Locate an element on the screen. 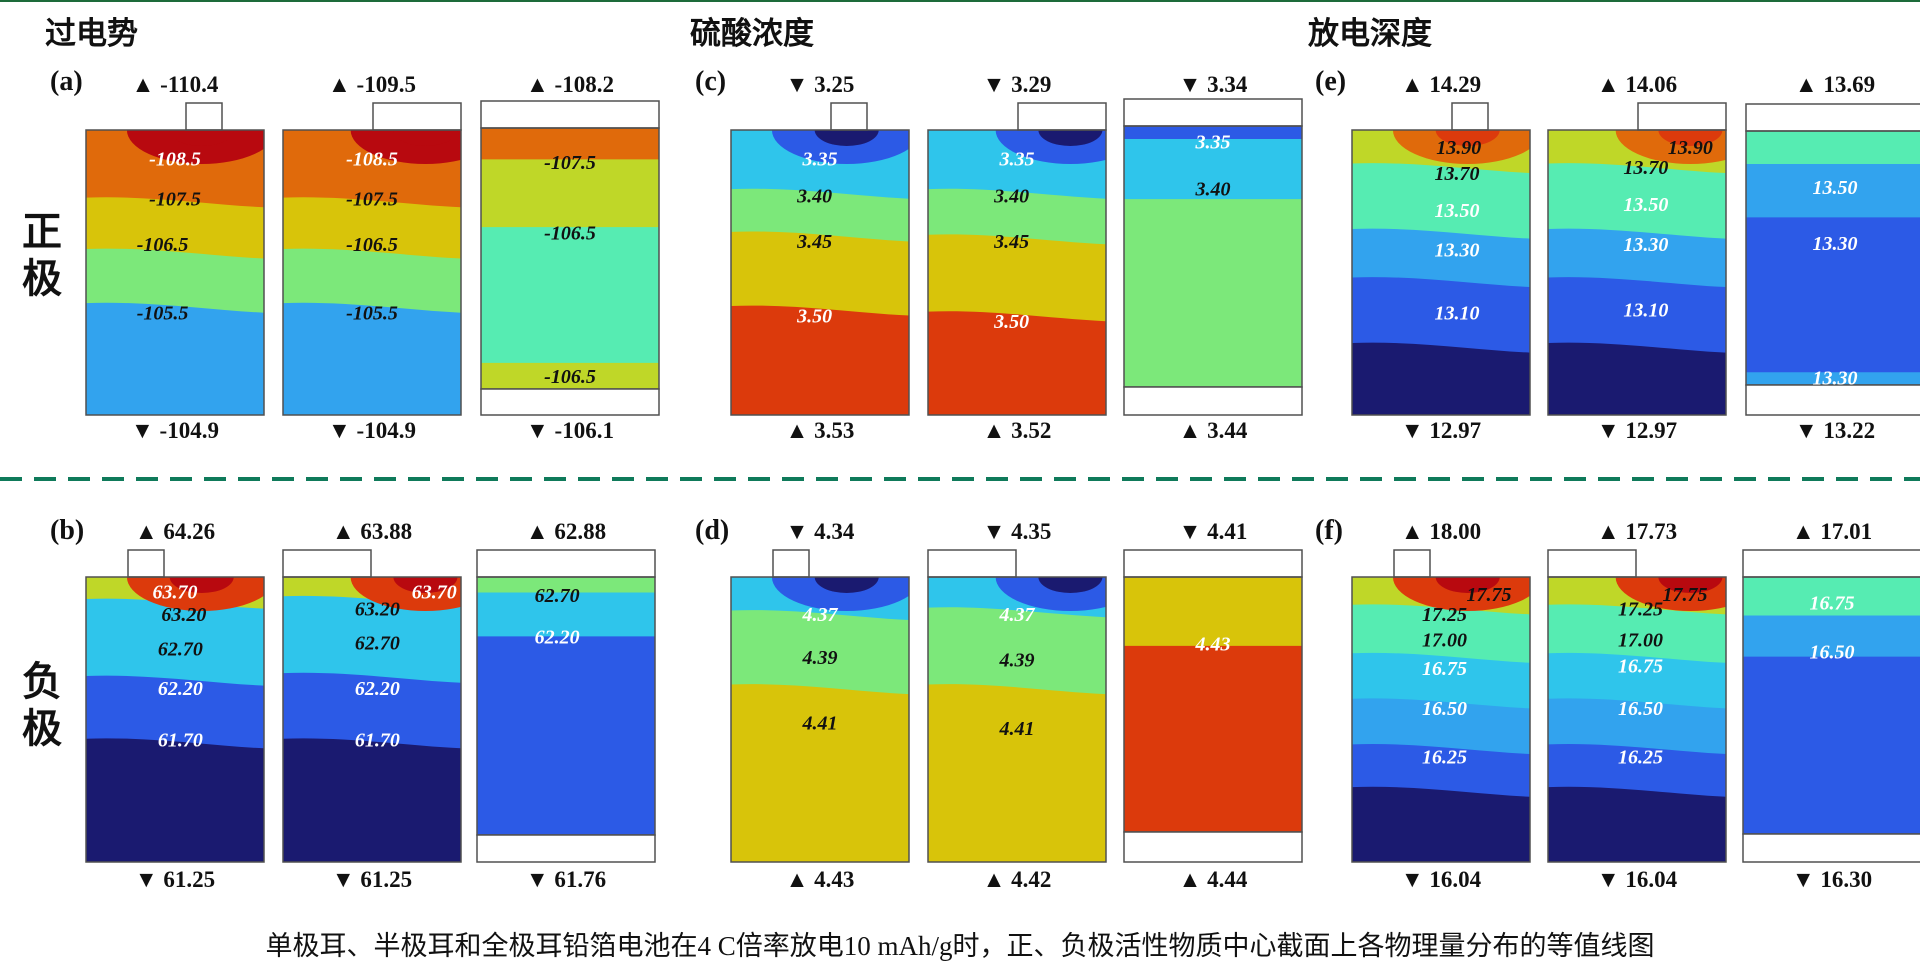 The width and height of the screenshot is (1920, 966). contour-cell-c-1: 3.35 3.40 3.45 3.50 ▼ 3.25 ▲ 3.53 is located at coordinates (820, 257).